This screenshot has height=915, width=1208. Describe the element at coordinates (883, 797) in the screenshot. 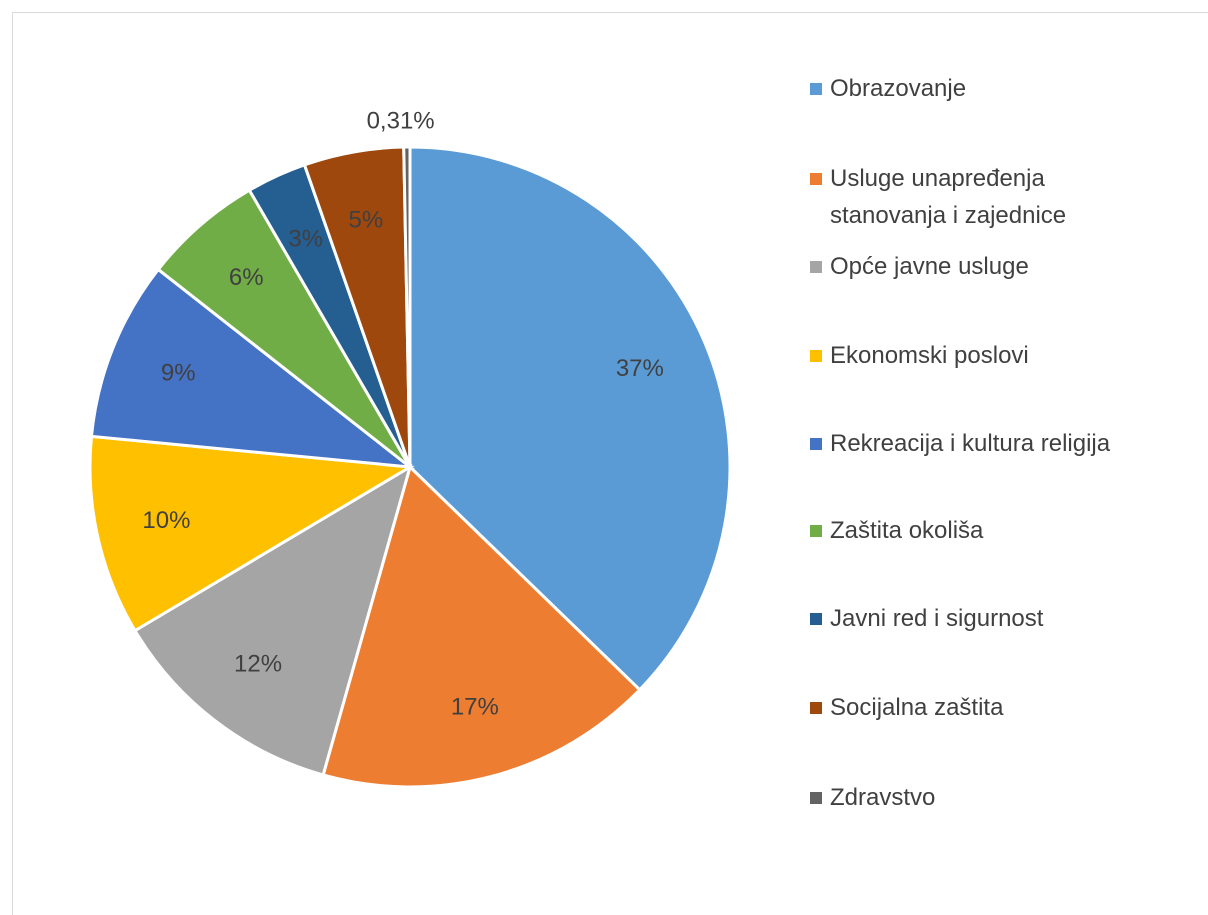

I see `legend-label: Zdravstvo` at that location.